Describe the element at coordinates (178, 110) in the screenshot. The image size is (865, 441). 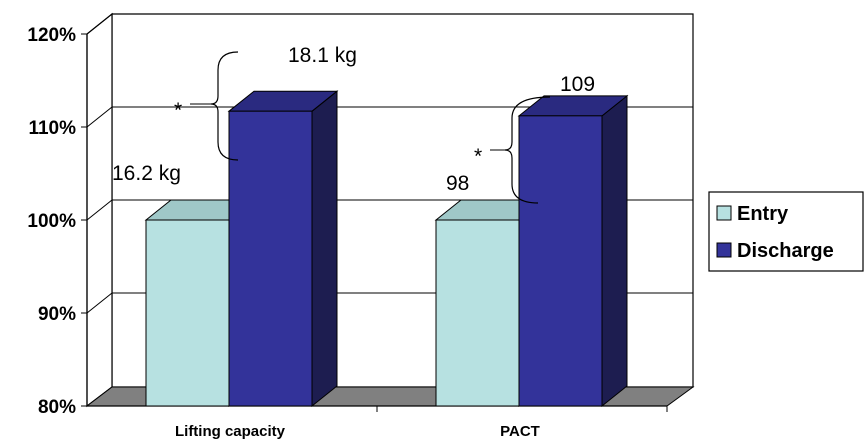
I see `significance-star-lifting: *` at that location.